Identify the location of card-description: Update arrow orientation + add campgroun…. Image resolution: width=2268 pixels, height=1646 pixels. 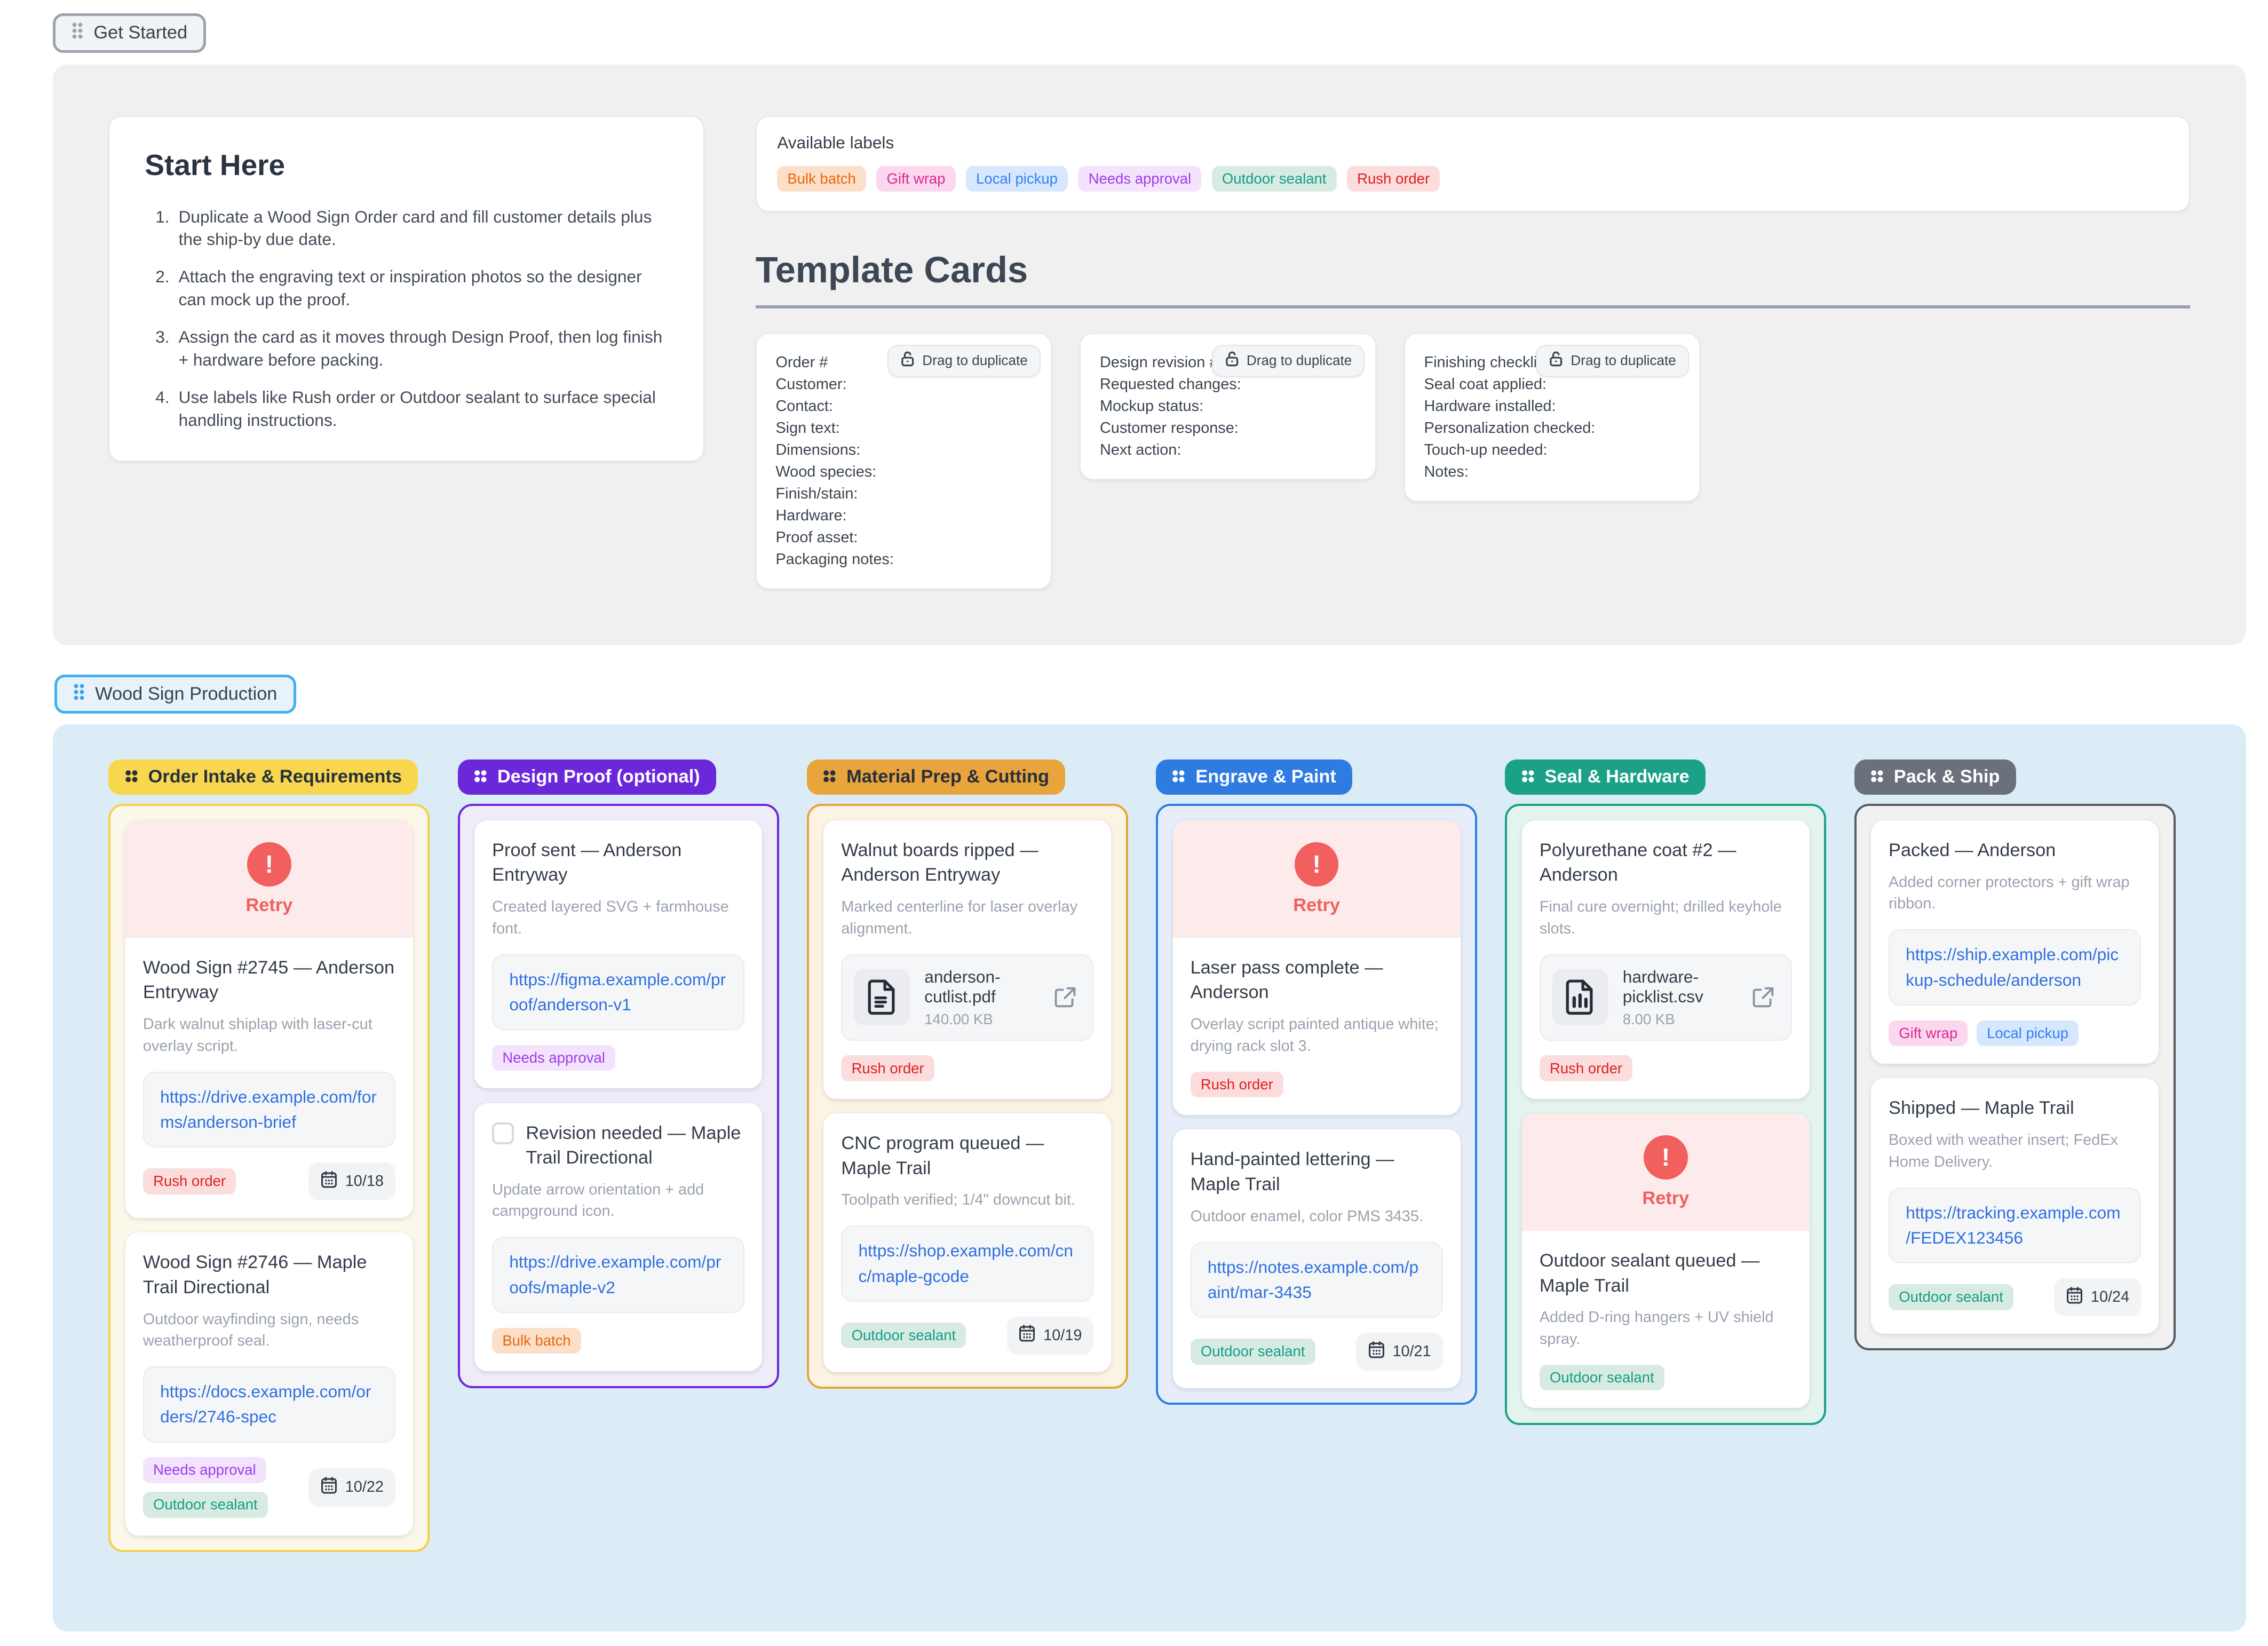
(598, 1200).